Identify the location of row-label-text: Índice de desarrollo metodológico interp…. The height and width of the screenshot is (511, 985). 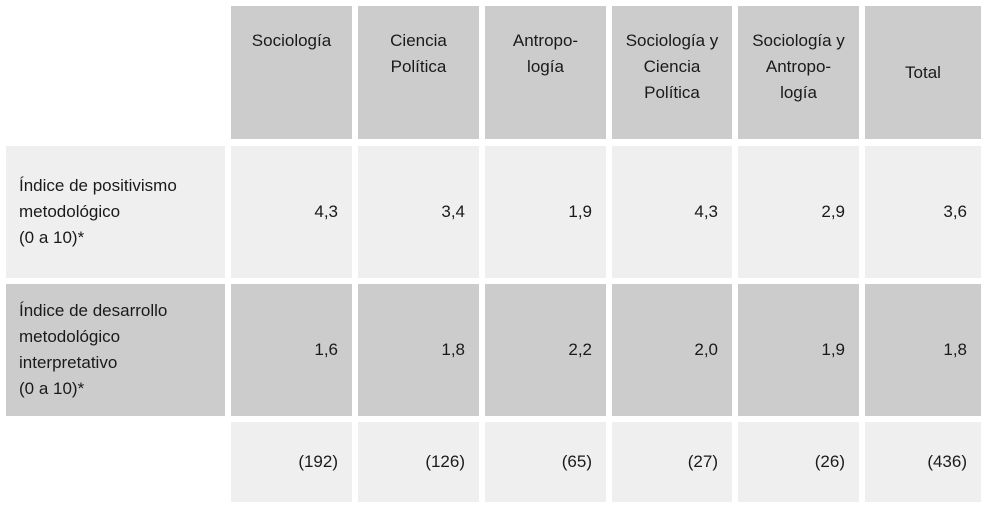
(93, 349).